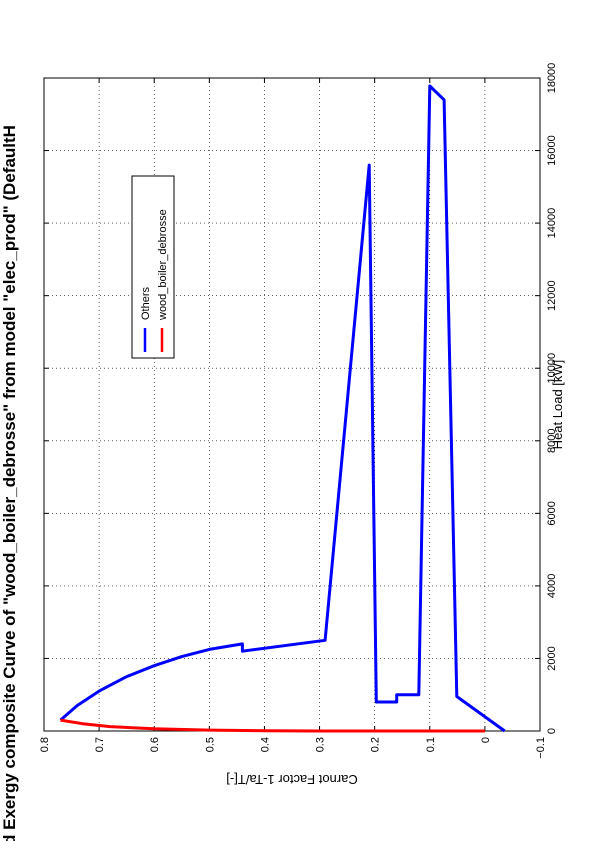  I want to click on y-tick-label: −0.1, so click(541, 748).